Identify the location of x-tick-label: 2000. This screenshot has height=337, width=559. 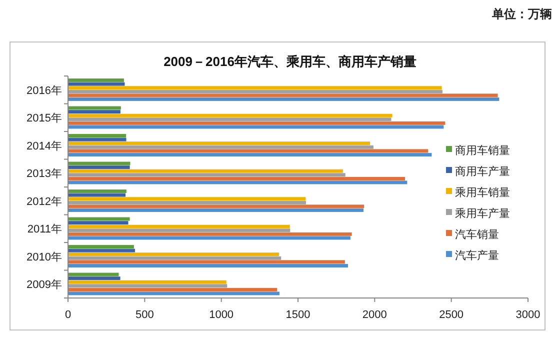
(374, 315).